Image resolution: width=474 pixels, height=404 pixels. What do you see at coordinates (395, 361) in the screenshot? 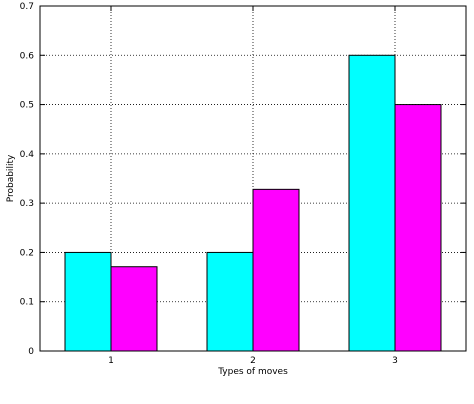
I see `x-tick-label: 3` at bounding box center [395, 361].